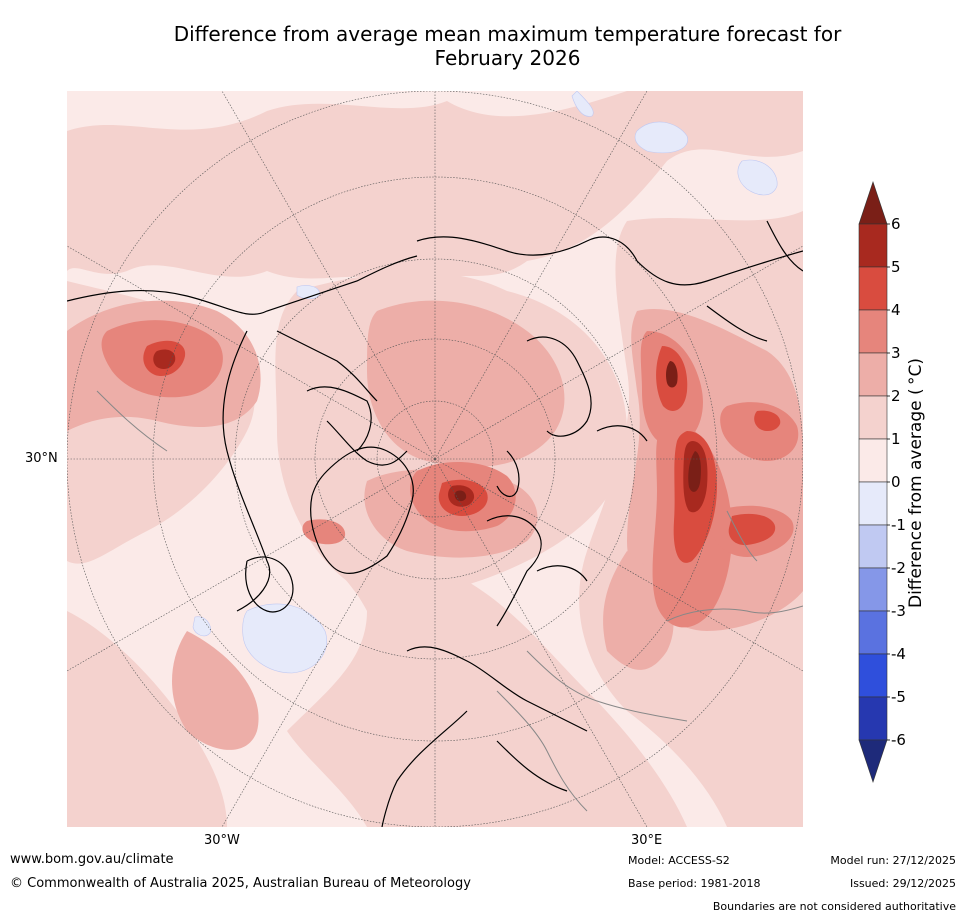  What do you see at coordinates (507, 58) in the screenshot?
I see `title-line-2: February 2026` at bounding box center [507, 58].